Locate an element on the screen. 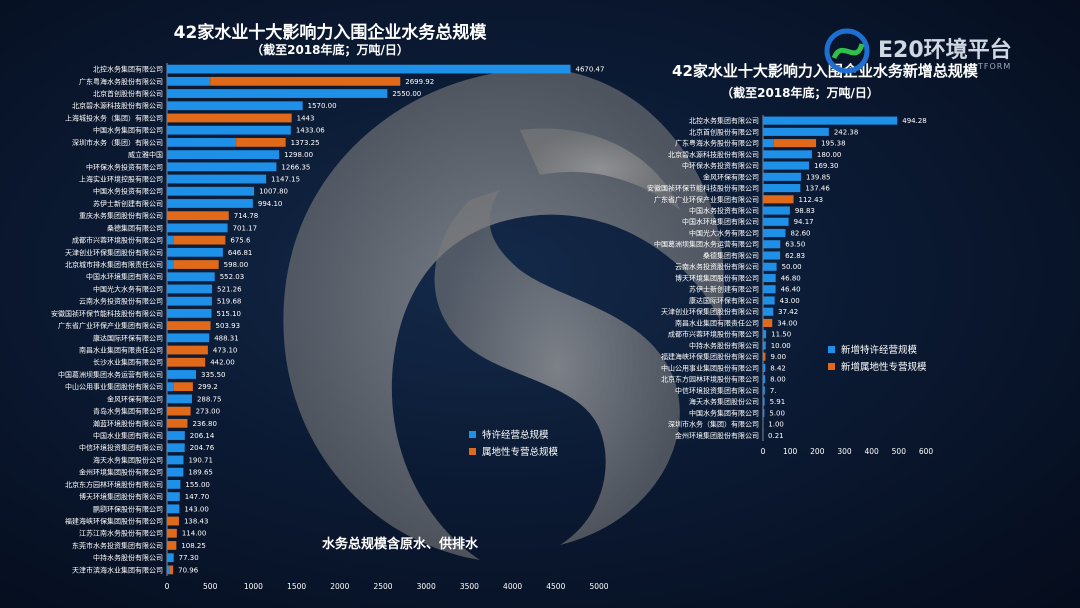 The image size is (1080, 608). chart1-category-label: 青岛水务集团有限公司 is located at coordinates (128, 411).